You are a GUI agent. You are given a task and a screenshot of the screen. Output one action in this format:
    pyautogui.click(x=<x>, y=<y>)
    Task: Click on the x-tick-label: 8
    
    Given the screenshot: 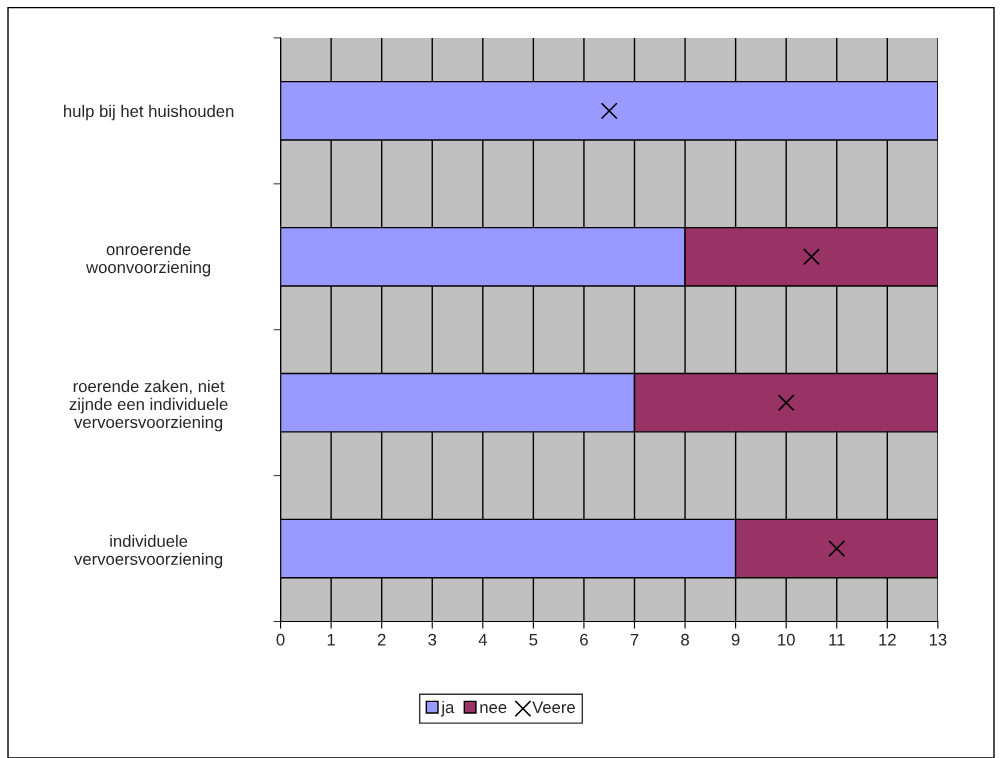 What is the action you would take?
    pyautogui.click(x=685, y=639)
    